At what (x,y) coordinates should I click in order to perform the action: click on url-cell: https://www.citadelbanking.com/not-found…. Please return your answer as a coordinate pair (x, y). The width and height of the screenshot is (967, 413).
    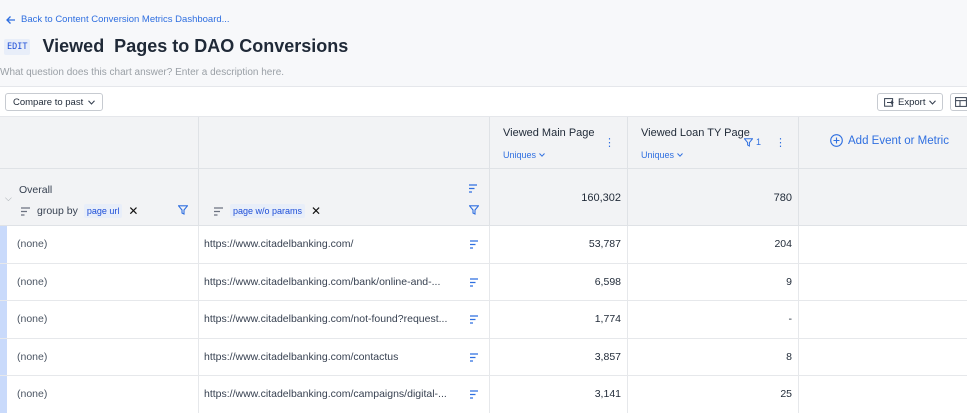
    Looking at the image, I should click on (343, 319).